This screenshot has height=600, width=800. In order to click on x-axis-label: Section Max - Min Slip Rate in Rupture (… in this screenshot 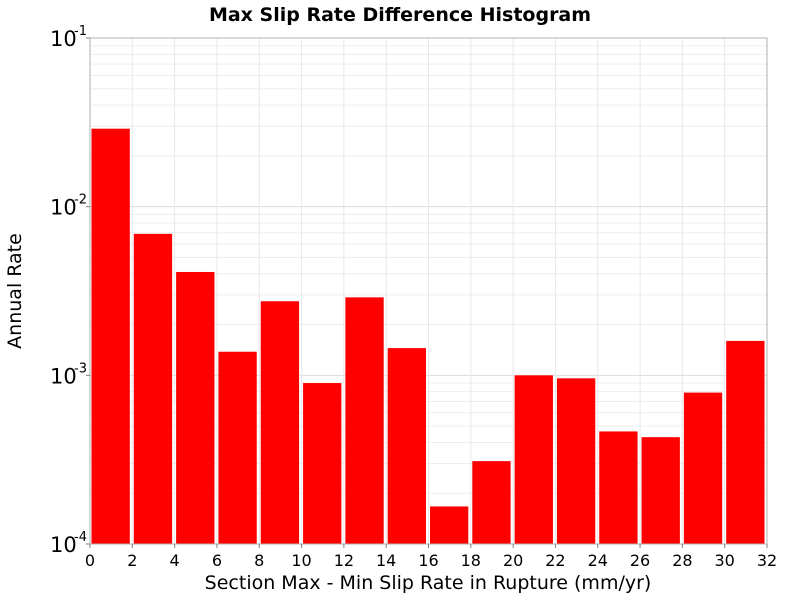, I will do `click(428, 583)`.